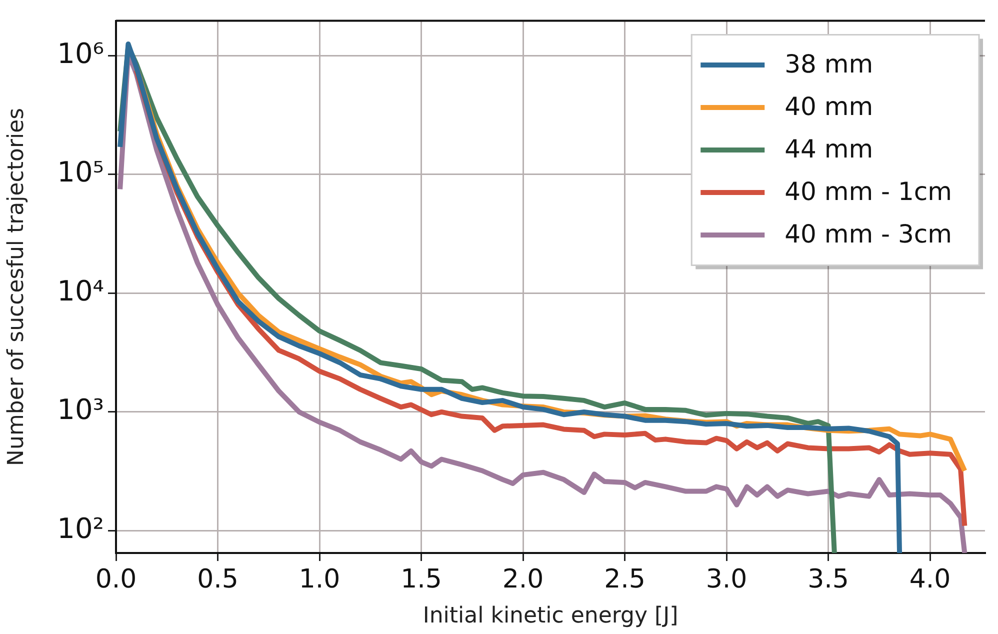 The width and height of the screenshot is (998, 634). What do you see at coordinates (523, 579) in the screenshot?
I see `x-tick-label: 2.0` at bounding box center [523, 579].